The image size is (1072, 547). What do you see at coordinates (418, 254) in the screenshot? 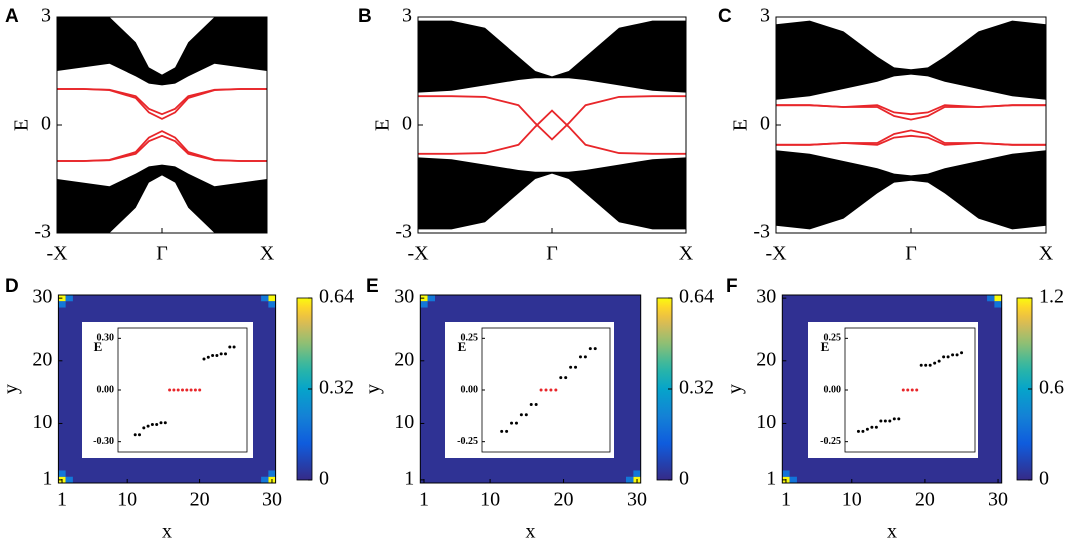
I see `x-tick-label: -X` at bounding box center [418, 254].